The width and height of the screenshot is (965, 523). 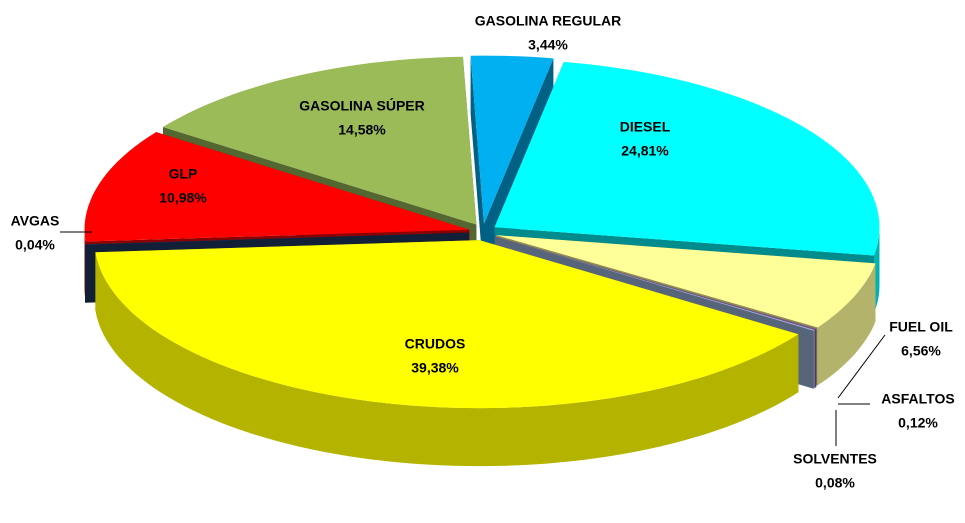 What do you see at coordinates (921, 327) in the screenshot?
I see `slice-label: FUEL OIL` at bounding box center [921, 327].